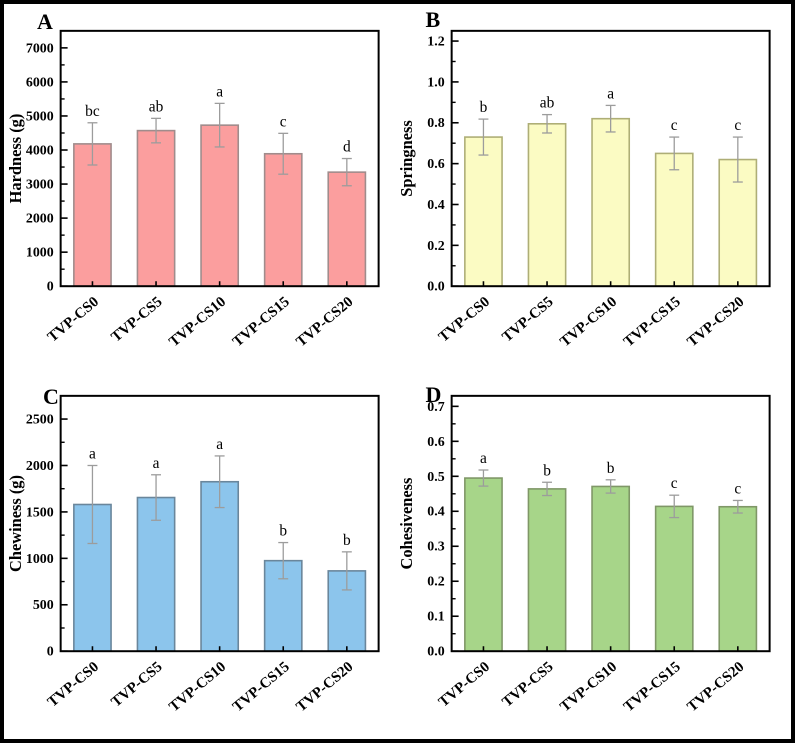 The width and height of the screenshot is (795, 743). Describe the element at coordinates (40, 48) in the screenshot. I see `svg-text: 7000` at that location.